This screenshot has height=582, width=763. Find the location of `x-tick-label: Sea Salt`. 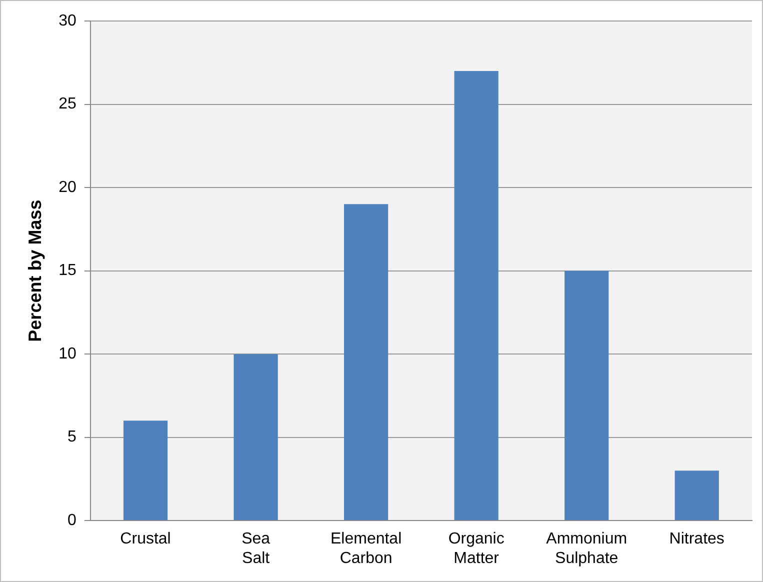

x-tick-label: Sea Salt is located at coordinates (256, 548).